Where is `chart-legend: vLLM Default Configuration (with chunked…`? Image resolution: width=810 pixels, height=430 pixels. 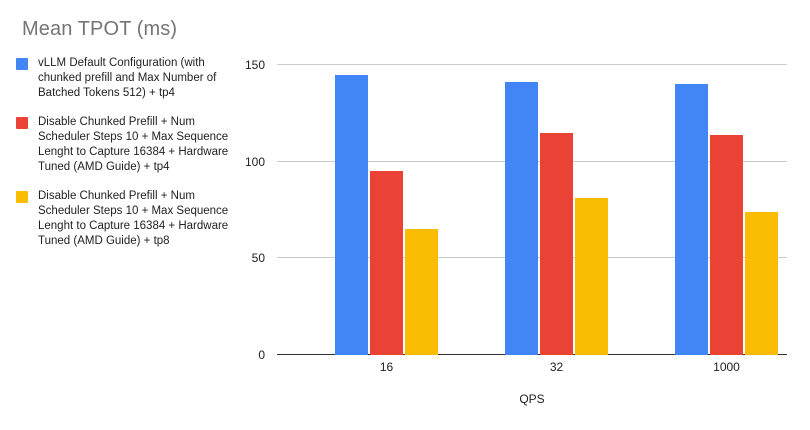
chart-legend: vLLM Default Configuration (with chunked… is located at coordinates (127, 159).